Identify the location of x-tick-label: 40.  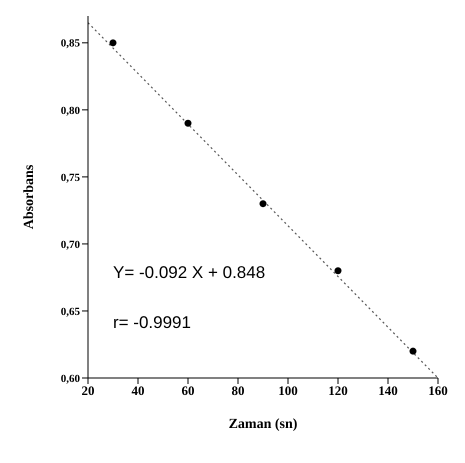
(138, 390).